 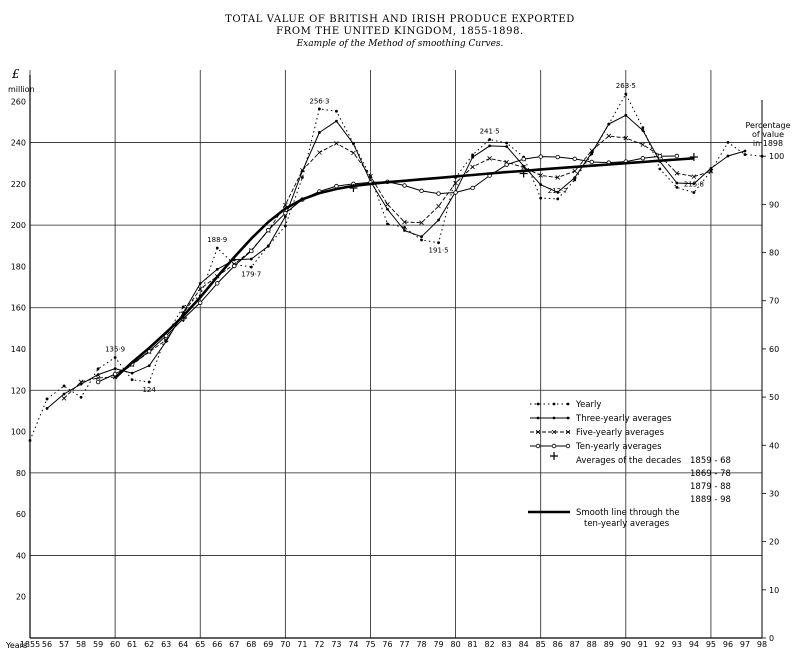 What do you see at coordinates (251, 274) in the screenshot?
I see `data-annotation: 179·7` at bounding box center [251, 274].